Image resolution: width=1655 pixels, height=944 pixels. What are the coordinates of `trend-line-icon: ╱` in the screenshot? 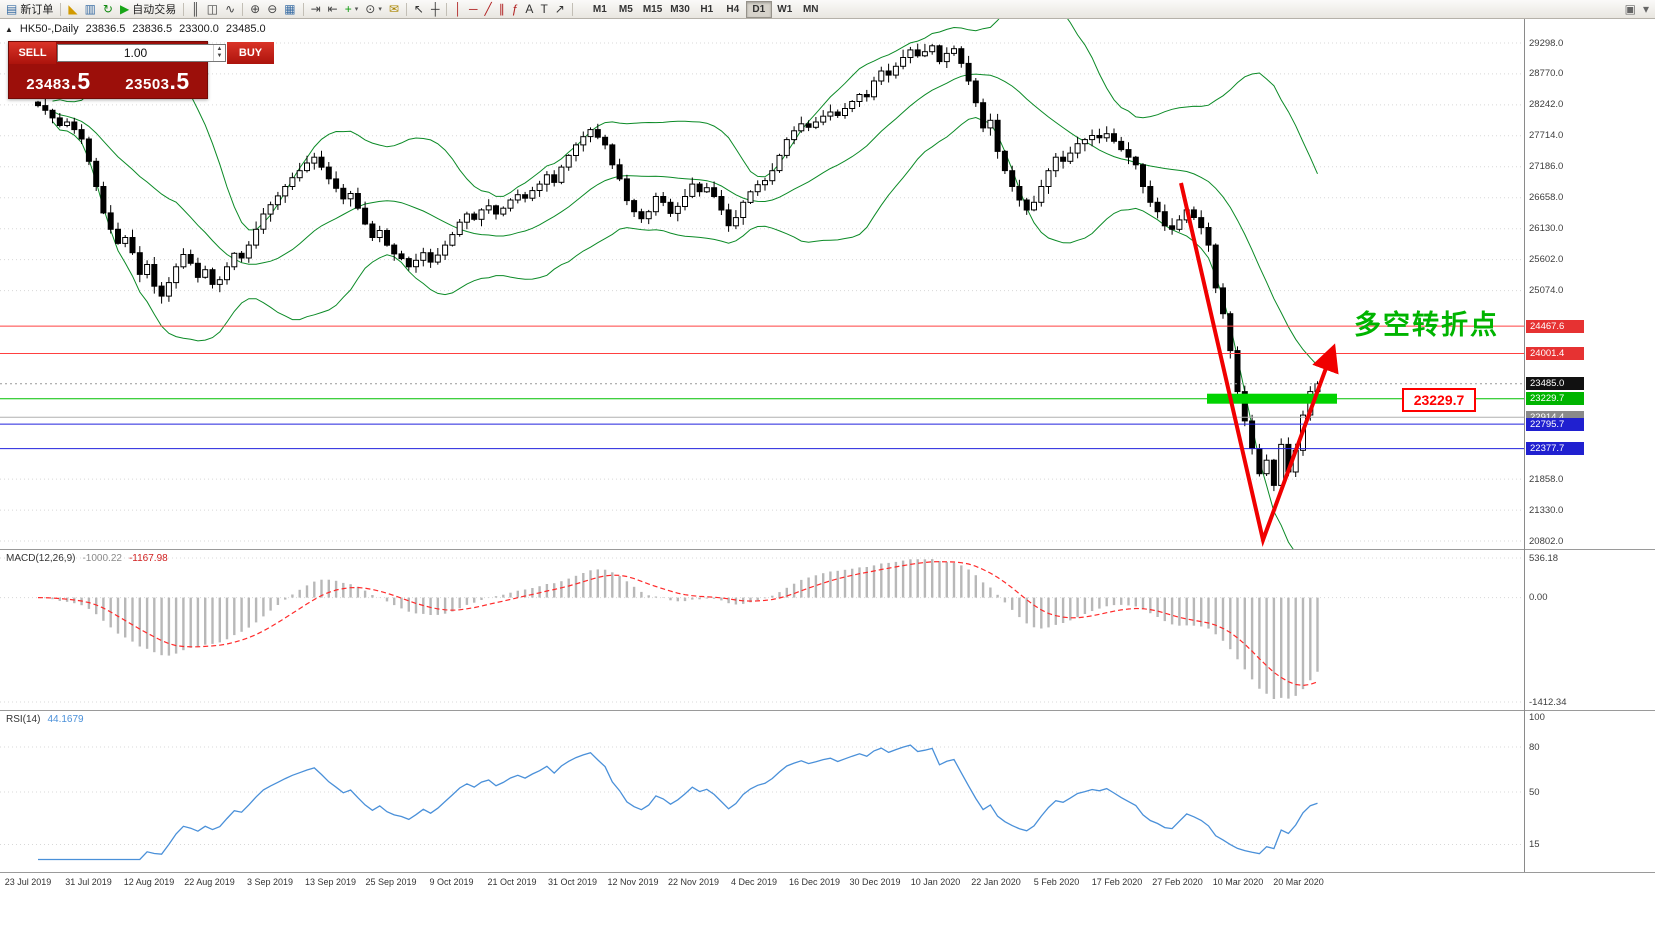 It's located at (488, 9).